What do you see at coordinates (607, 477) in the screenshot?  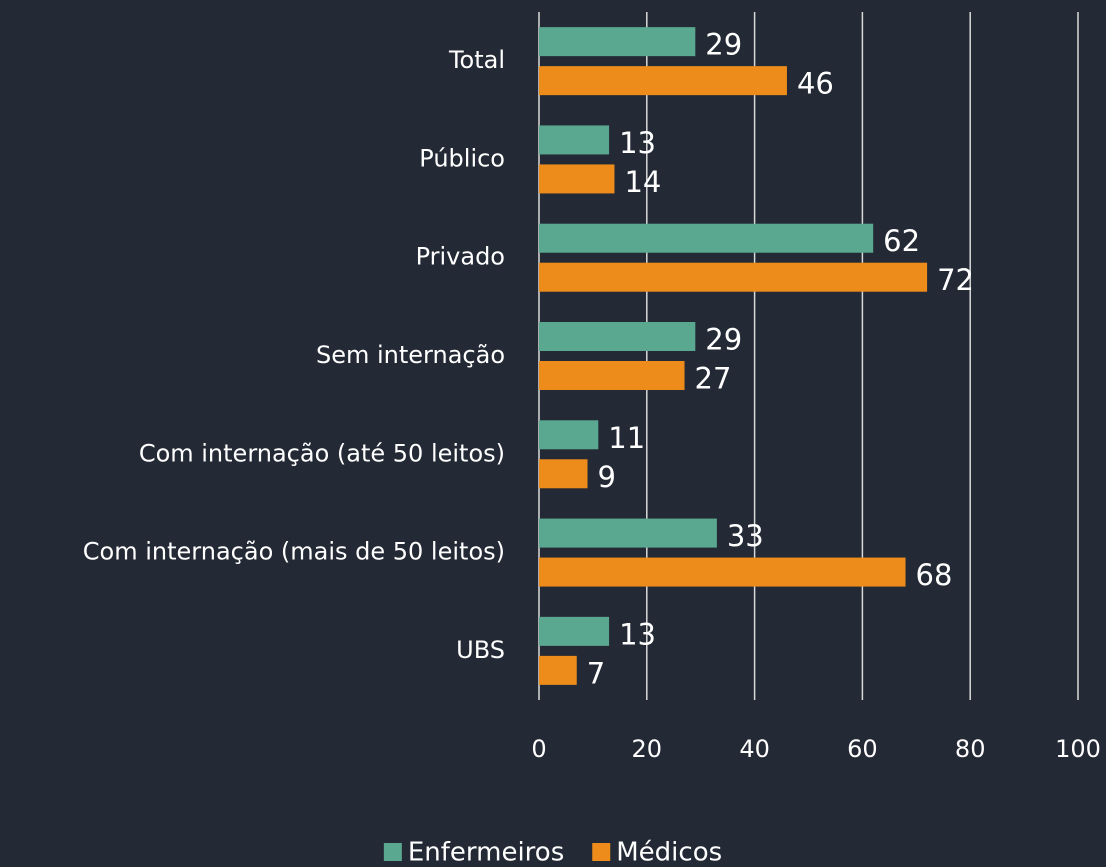 I see `value-label: 9` at bounding box center [607, 477].